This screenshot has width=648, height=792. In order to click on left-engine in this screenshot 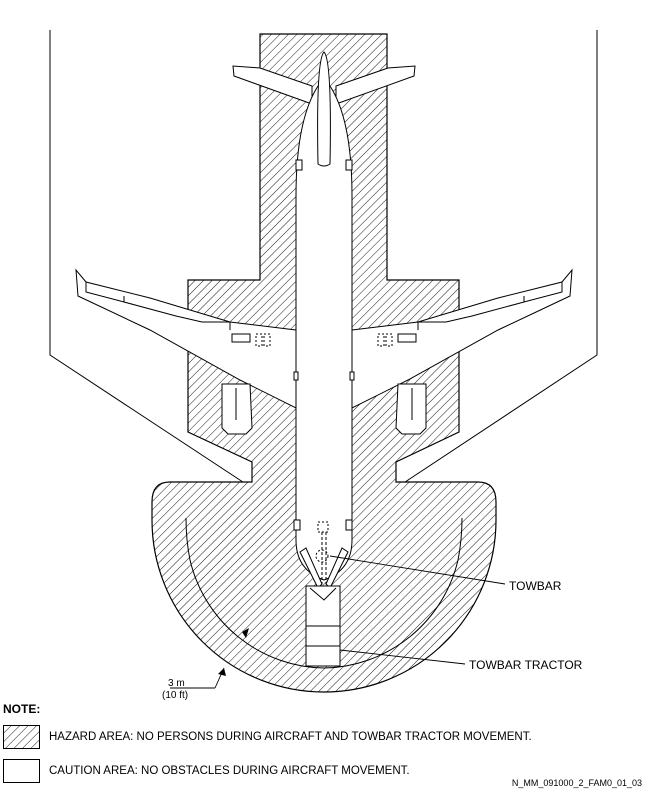, I will do `click(237, 409)`.